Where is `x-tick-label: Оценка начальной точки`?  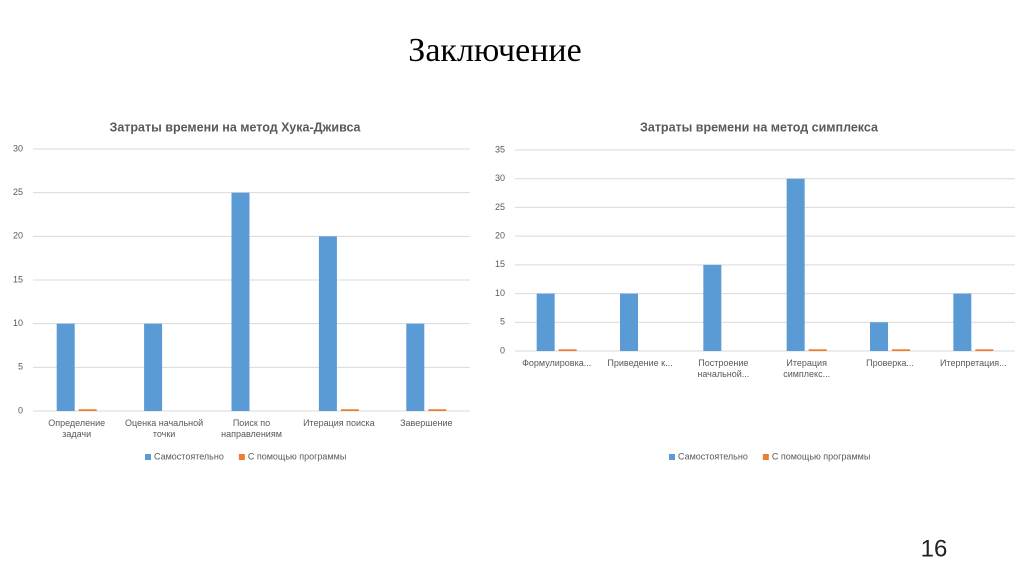
x-tick-label: Оценка начальной точки is located at coordinates (164, 428).